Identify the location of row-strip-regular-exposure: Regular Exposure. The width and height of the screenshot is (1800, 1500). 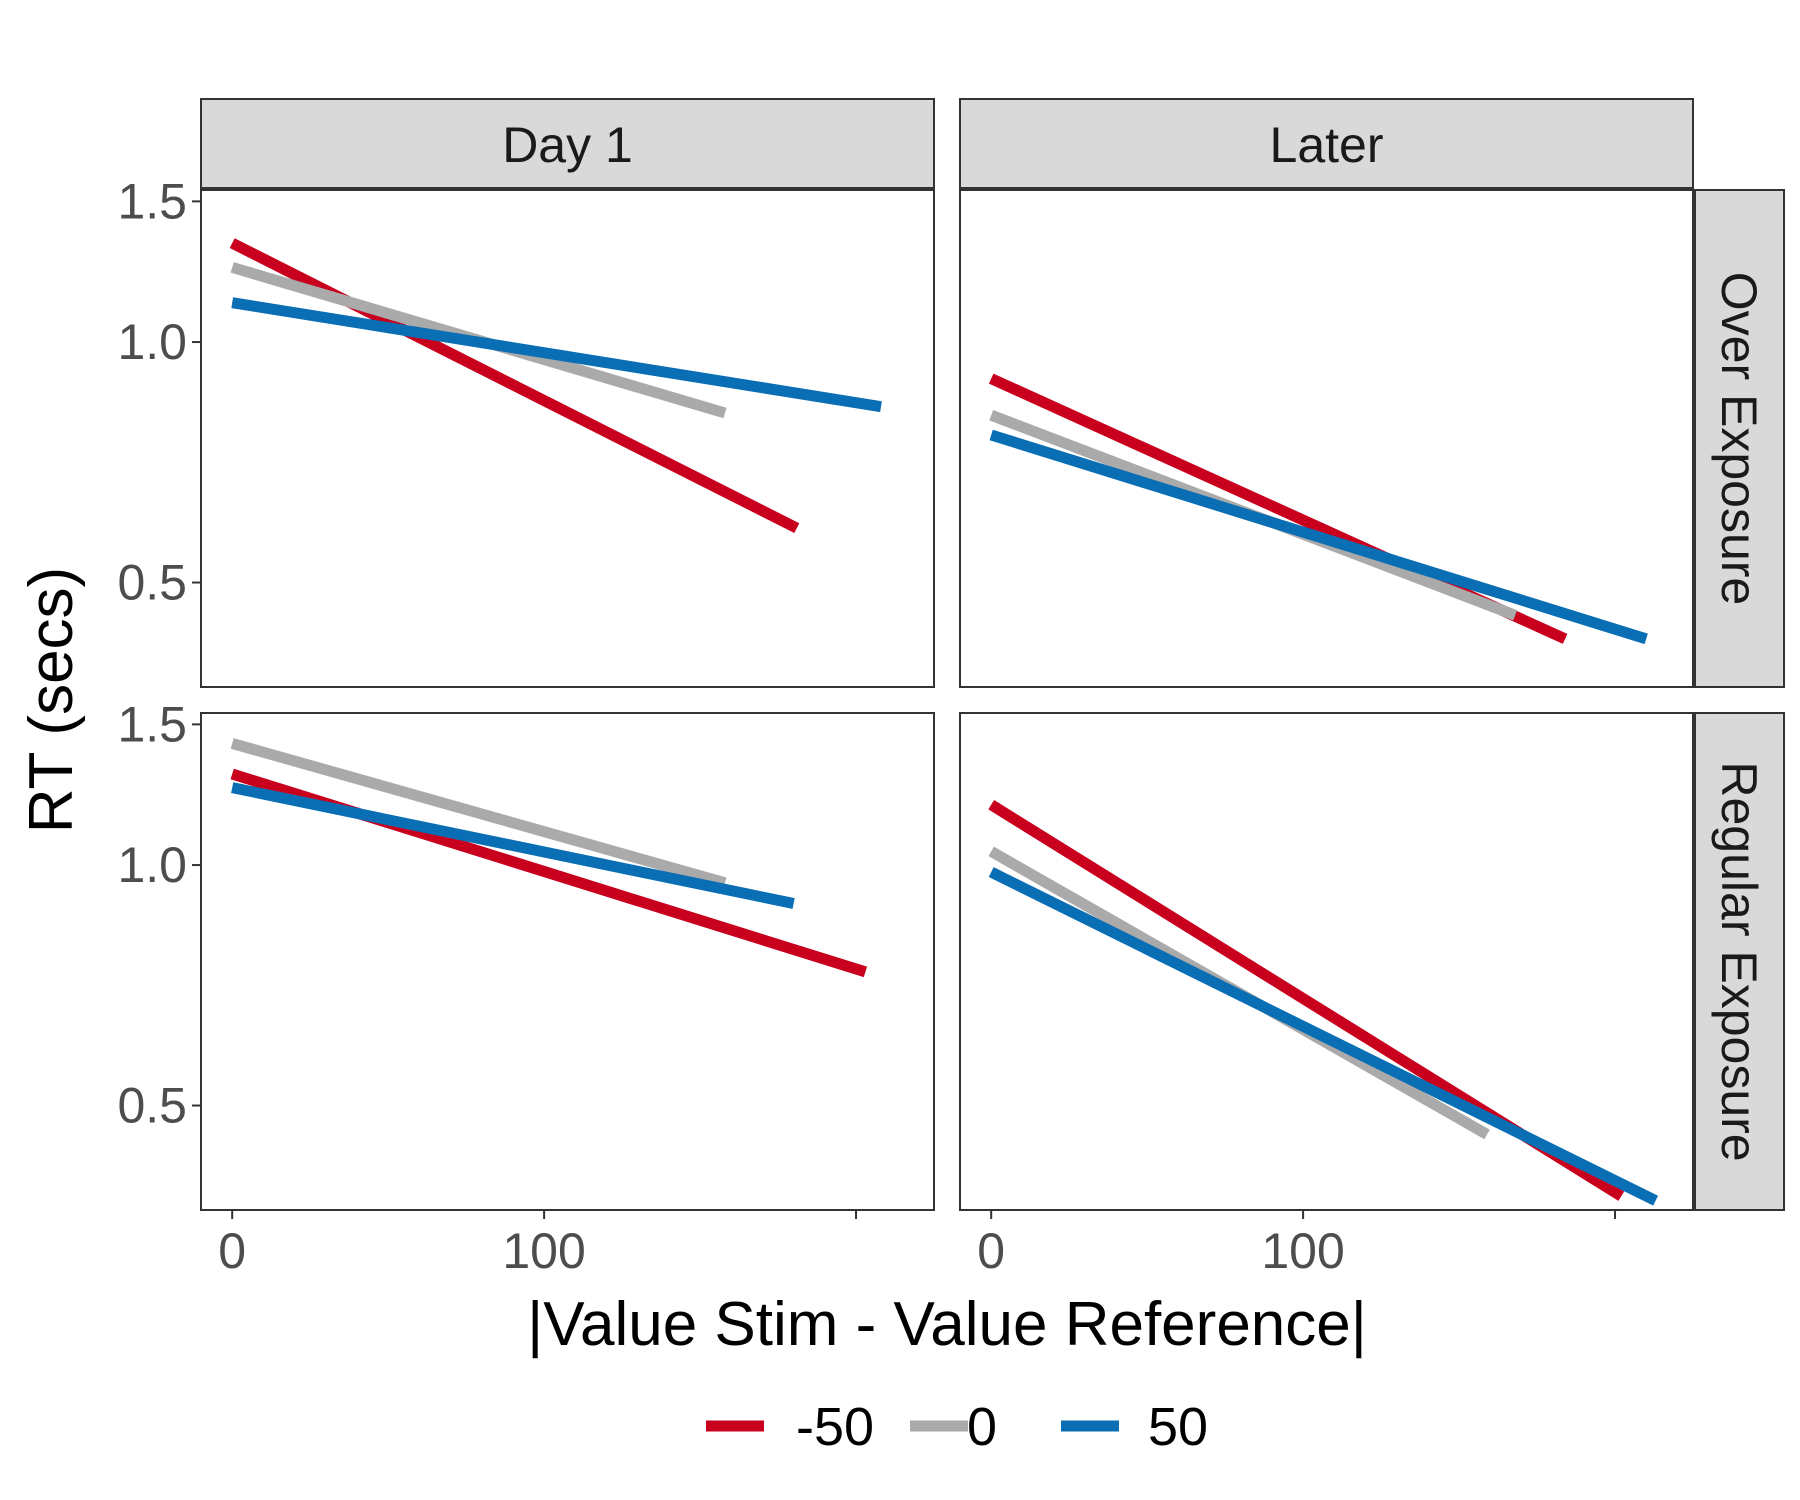
(1739, 961).